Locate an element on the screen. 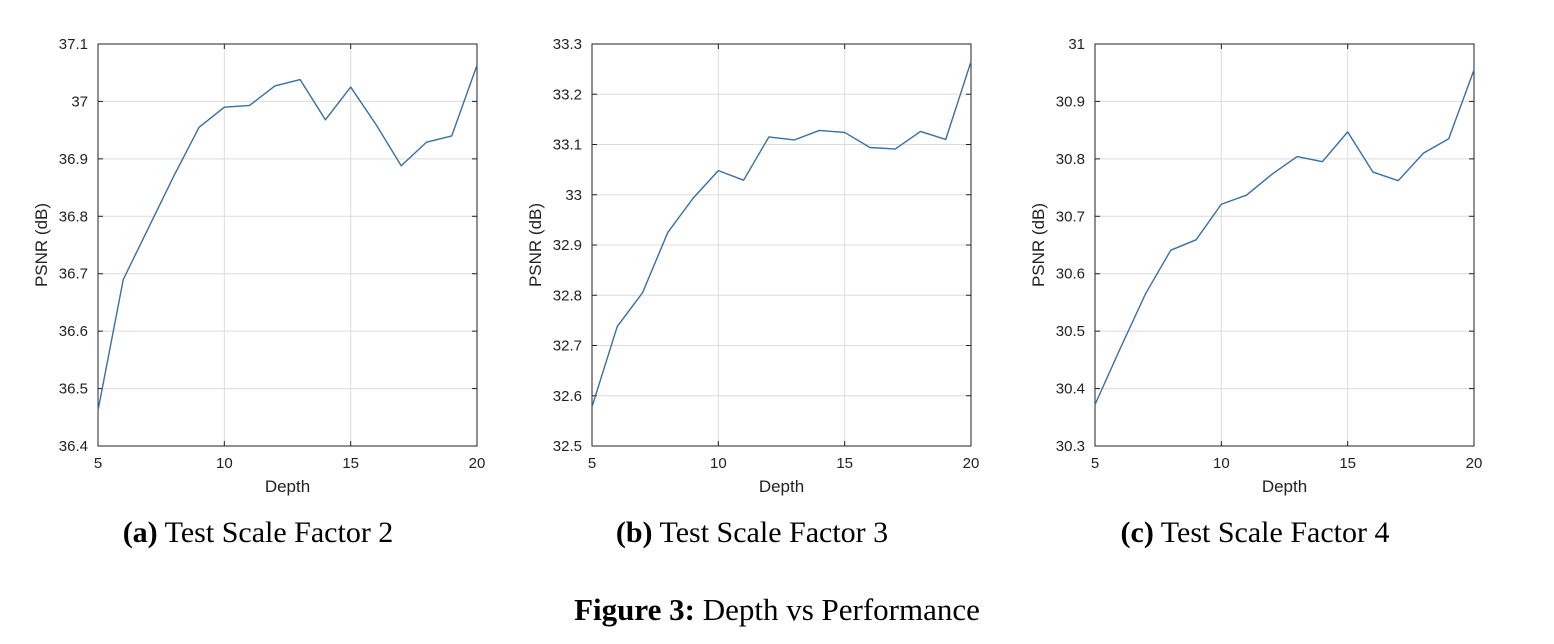 The height and width of the screenshot is (644, 1554). chart-c-xtick-label-1: 10 is located at coordinates (1221, 463).